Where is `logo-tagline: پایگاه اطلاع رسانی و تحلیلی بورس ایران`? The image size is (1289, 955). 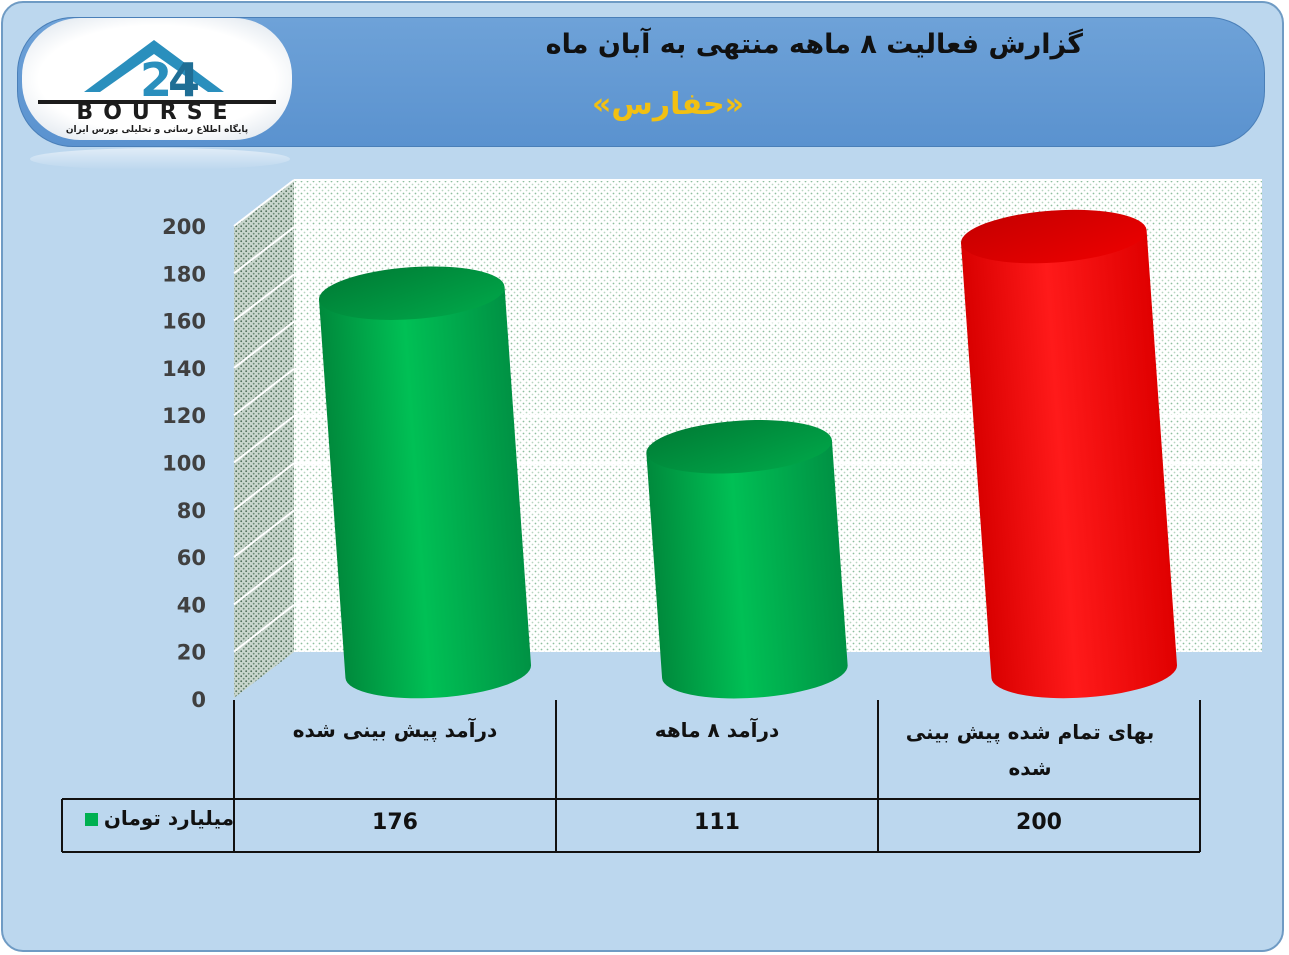 logo-tagline: پایگاه اطلاع رسانی و تحلیلی بورس ایران is located at coordinates (157, 129).